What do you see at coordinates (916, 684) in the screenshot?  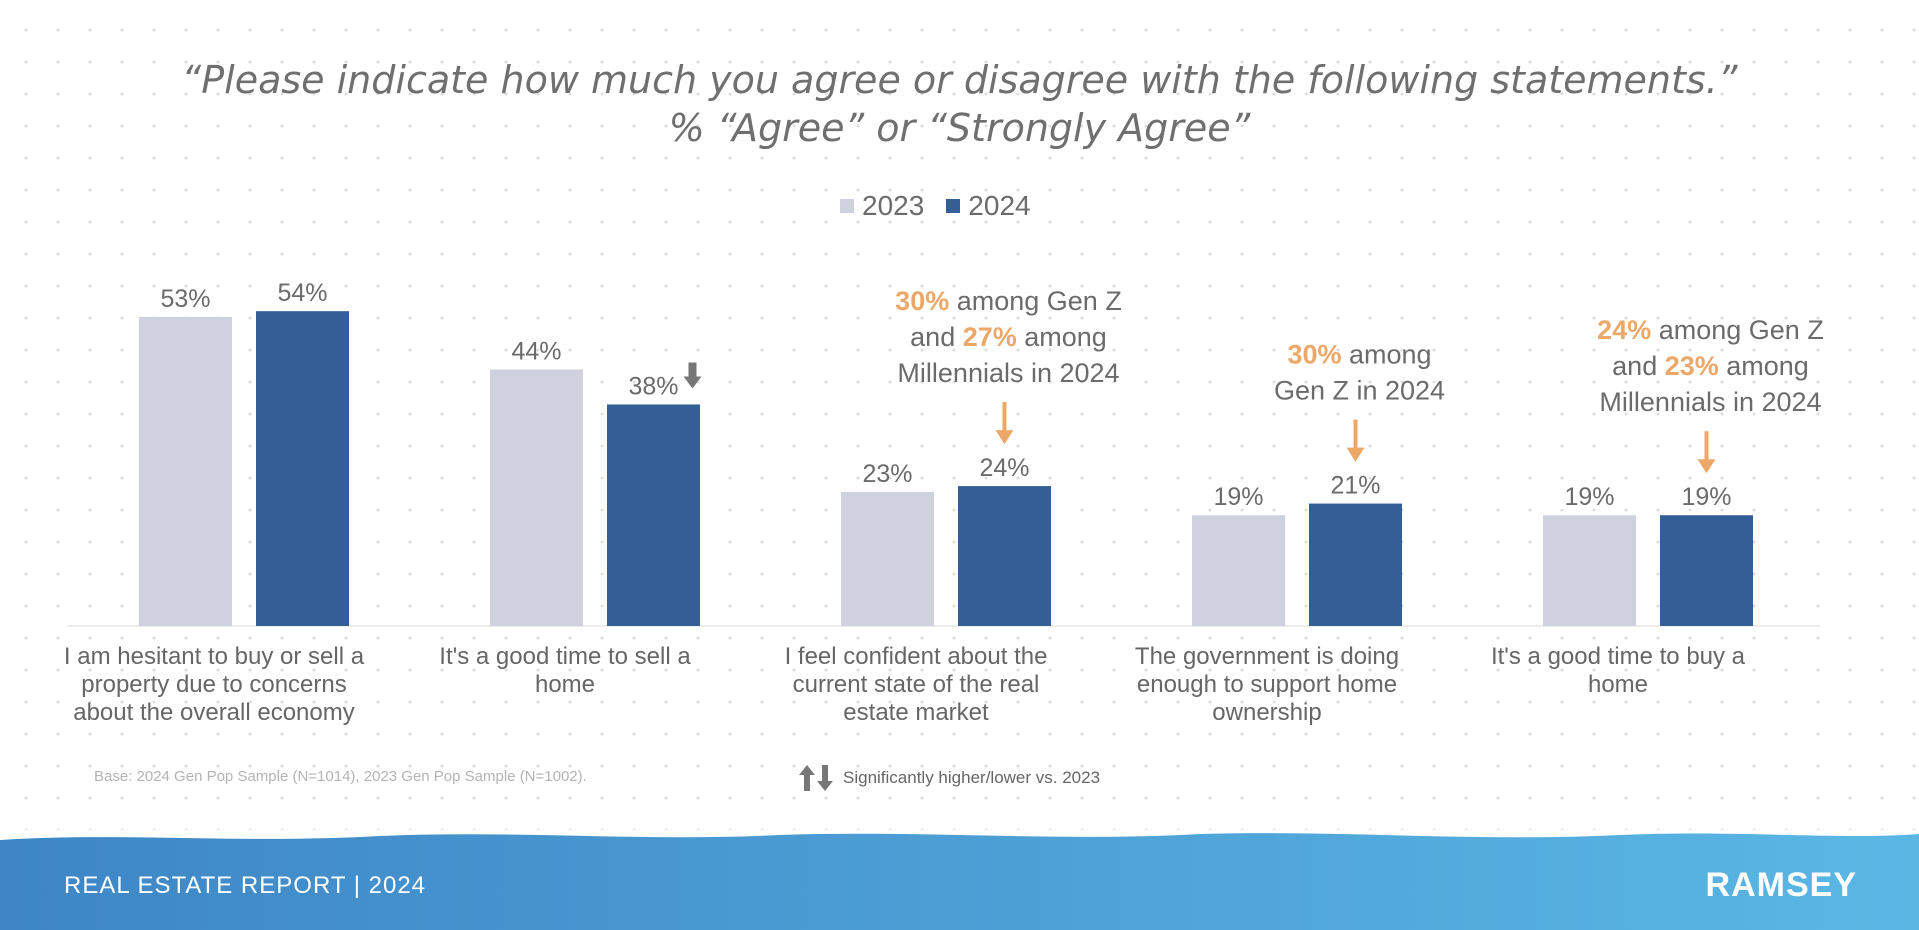 I see `category-label-3-line-2: current state of the real` at bounding box center [916, 684].